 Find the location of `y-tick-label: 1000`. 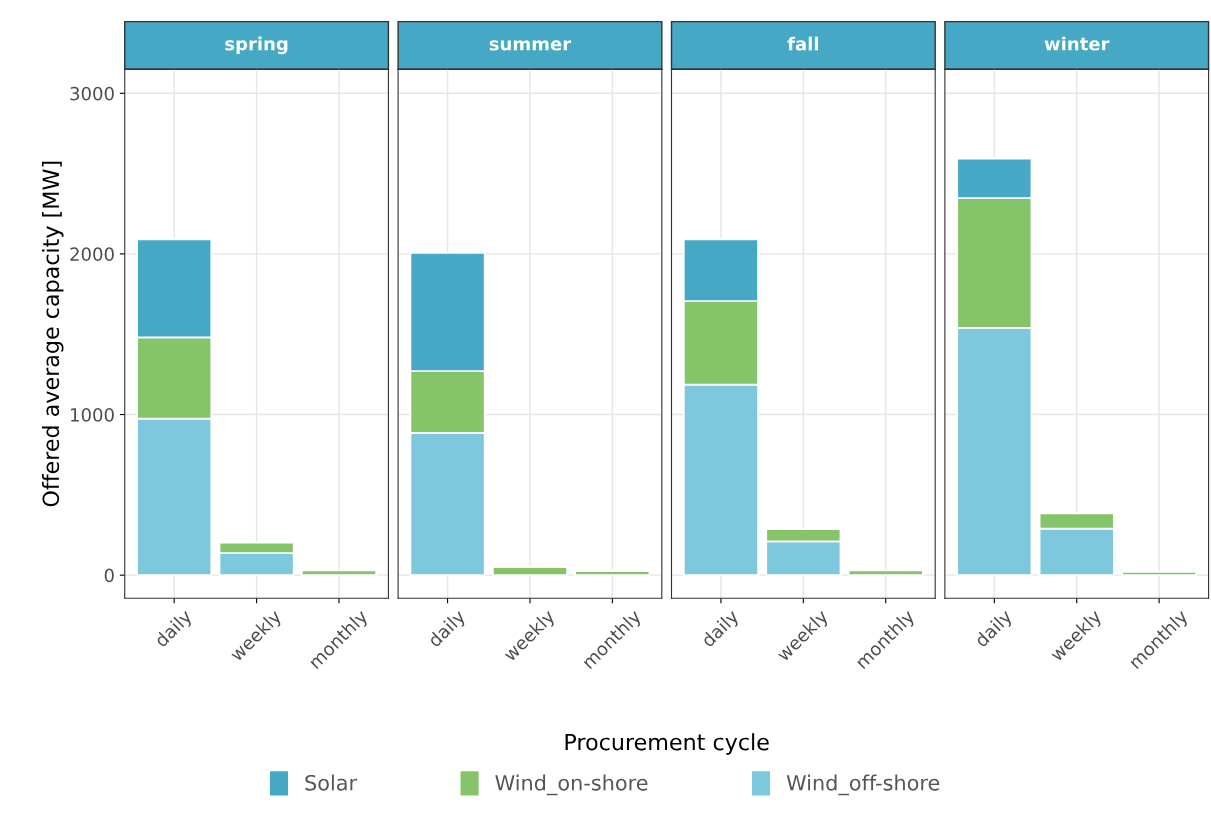

y-tick-label: 1000 is located at coordinates (92, 414).